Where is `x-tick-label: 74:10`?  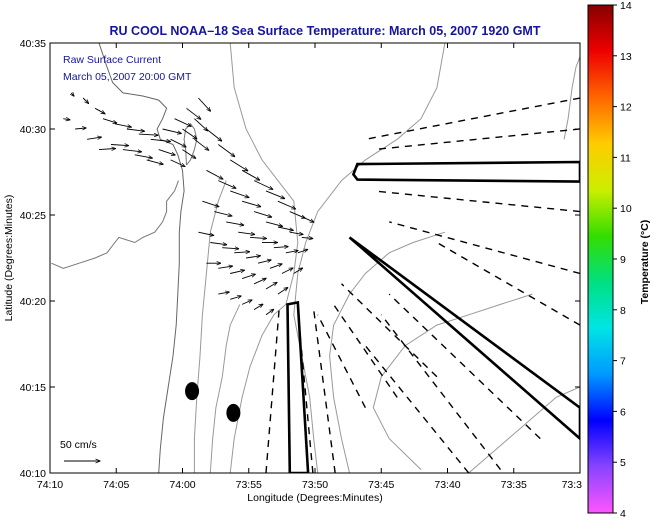 x-tick-label: 74:10 is located at coordinates (50, 485).